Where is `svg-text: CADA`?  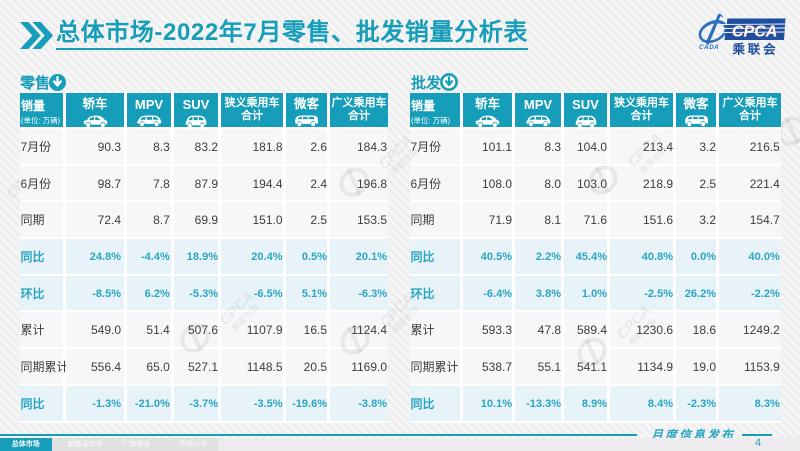 svg-text: CADA is located at coordinates (709, 47).